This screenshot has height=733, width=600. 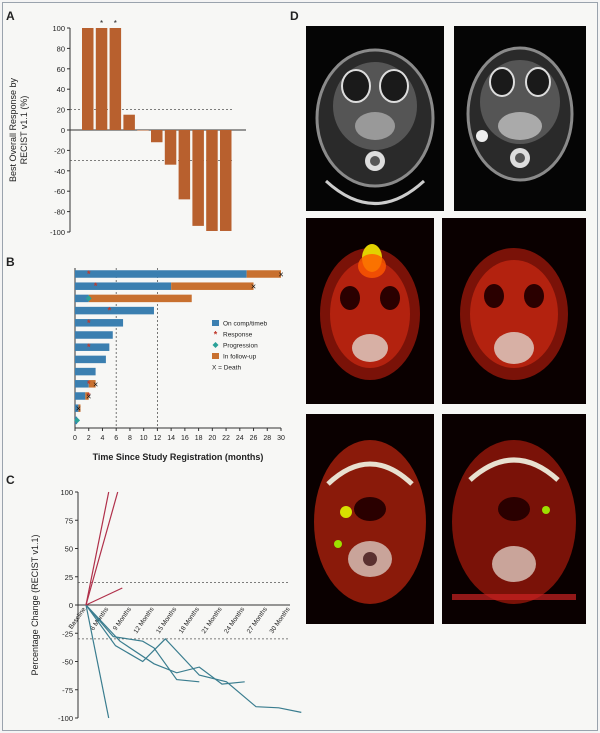 I want to click on spider-y-tick-label: -25, so click(x=67, y=633).